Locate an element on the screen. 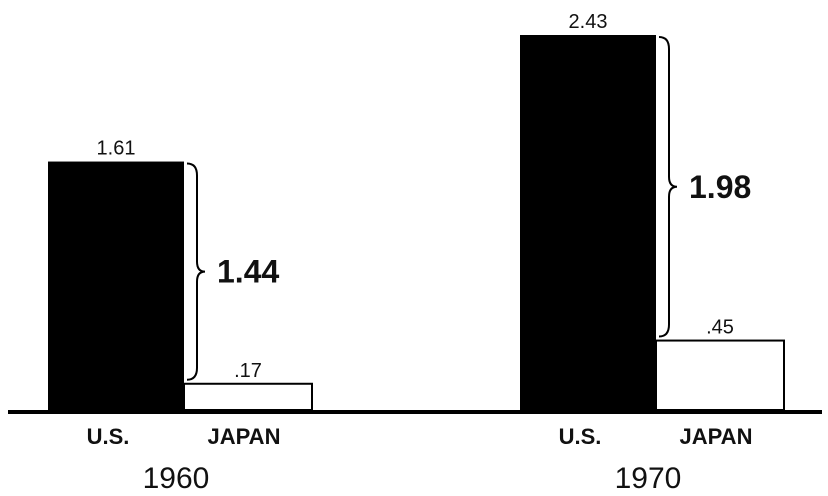 Image resolution: width=828 pixels, height=496 pixels. difference-brace-1970 is located at coordinates (668, 187).